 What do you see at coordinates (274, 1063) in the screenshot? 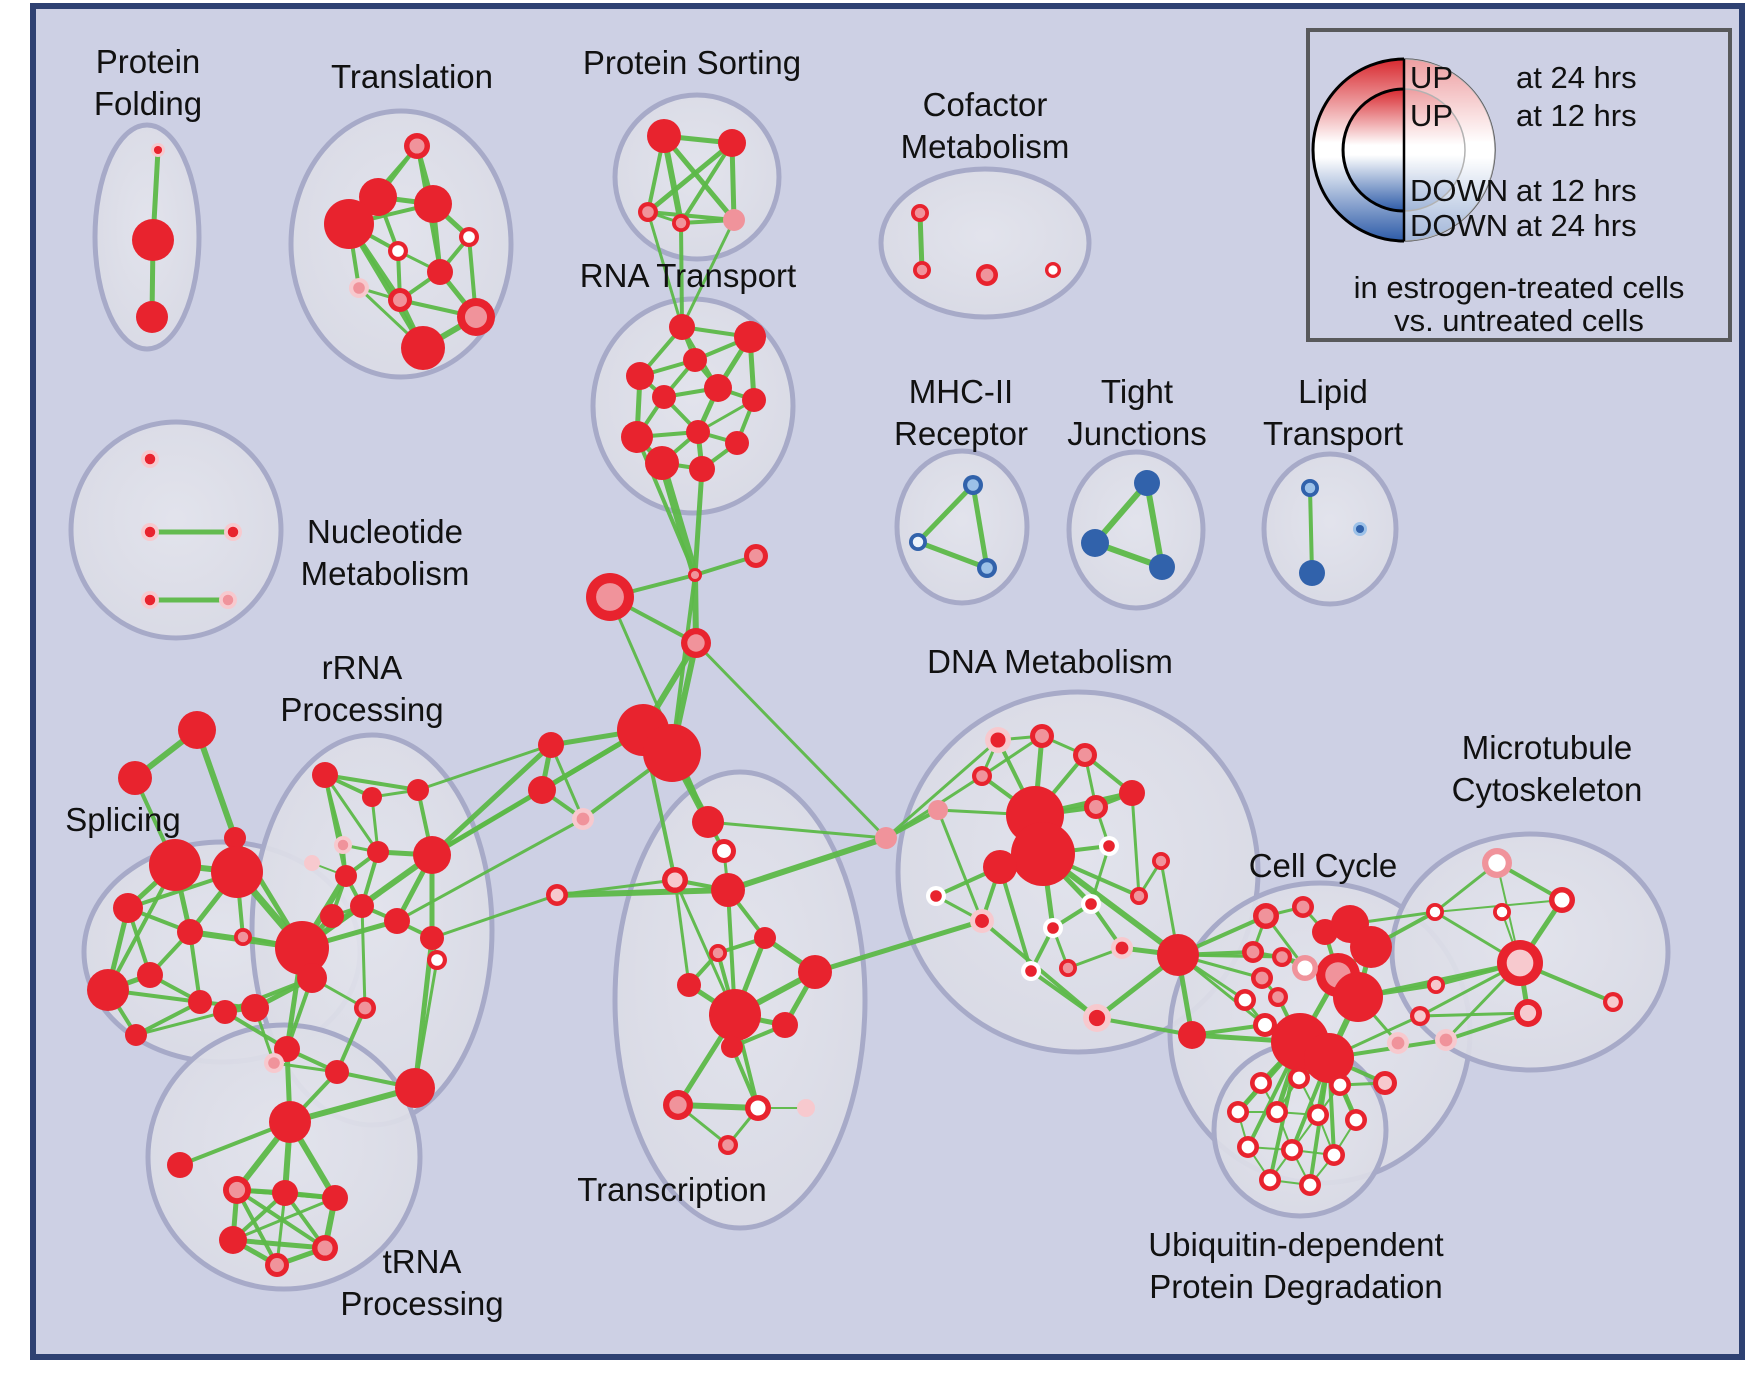
I see `node-rn15` at bounding box center [274, 1063].